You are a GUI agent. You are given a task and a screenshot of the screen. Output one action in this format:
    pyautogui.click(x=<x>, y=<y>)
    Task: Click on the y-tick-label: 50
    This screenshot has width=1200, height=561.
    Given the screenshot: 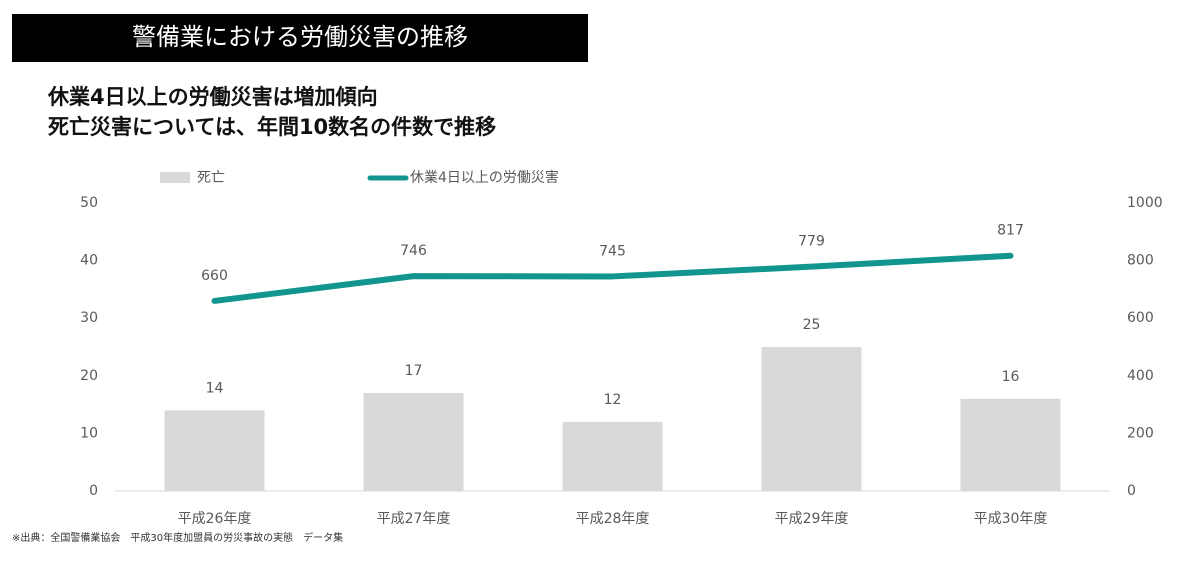 What is the action you would take?
    pyautogui.click(x=89, y=203)
    